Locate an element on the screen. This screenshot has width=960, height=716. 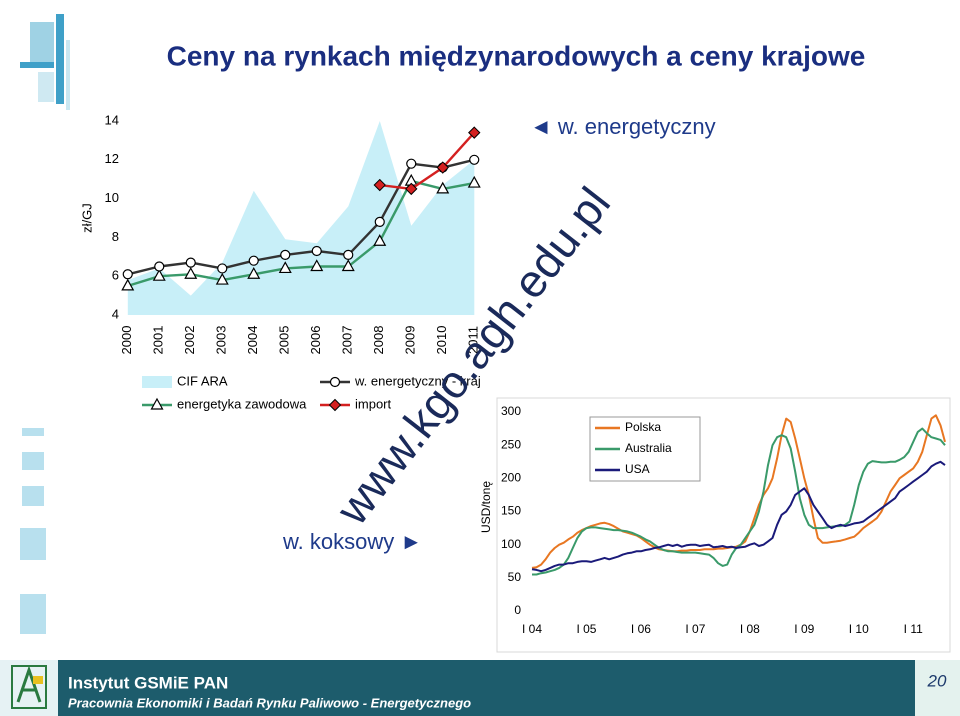
area is located at coordinates (301, 218).